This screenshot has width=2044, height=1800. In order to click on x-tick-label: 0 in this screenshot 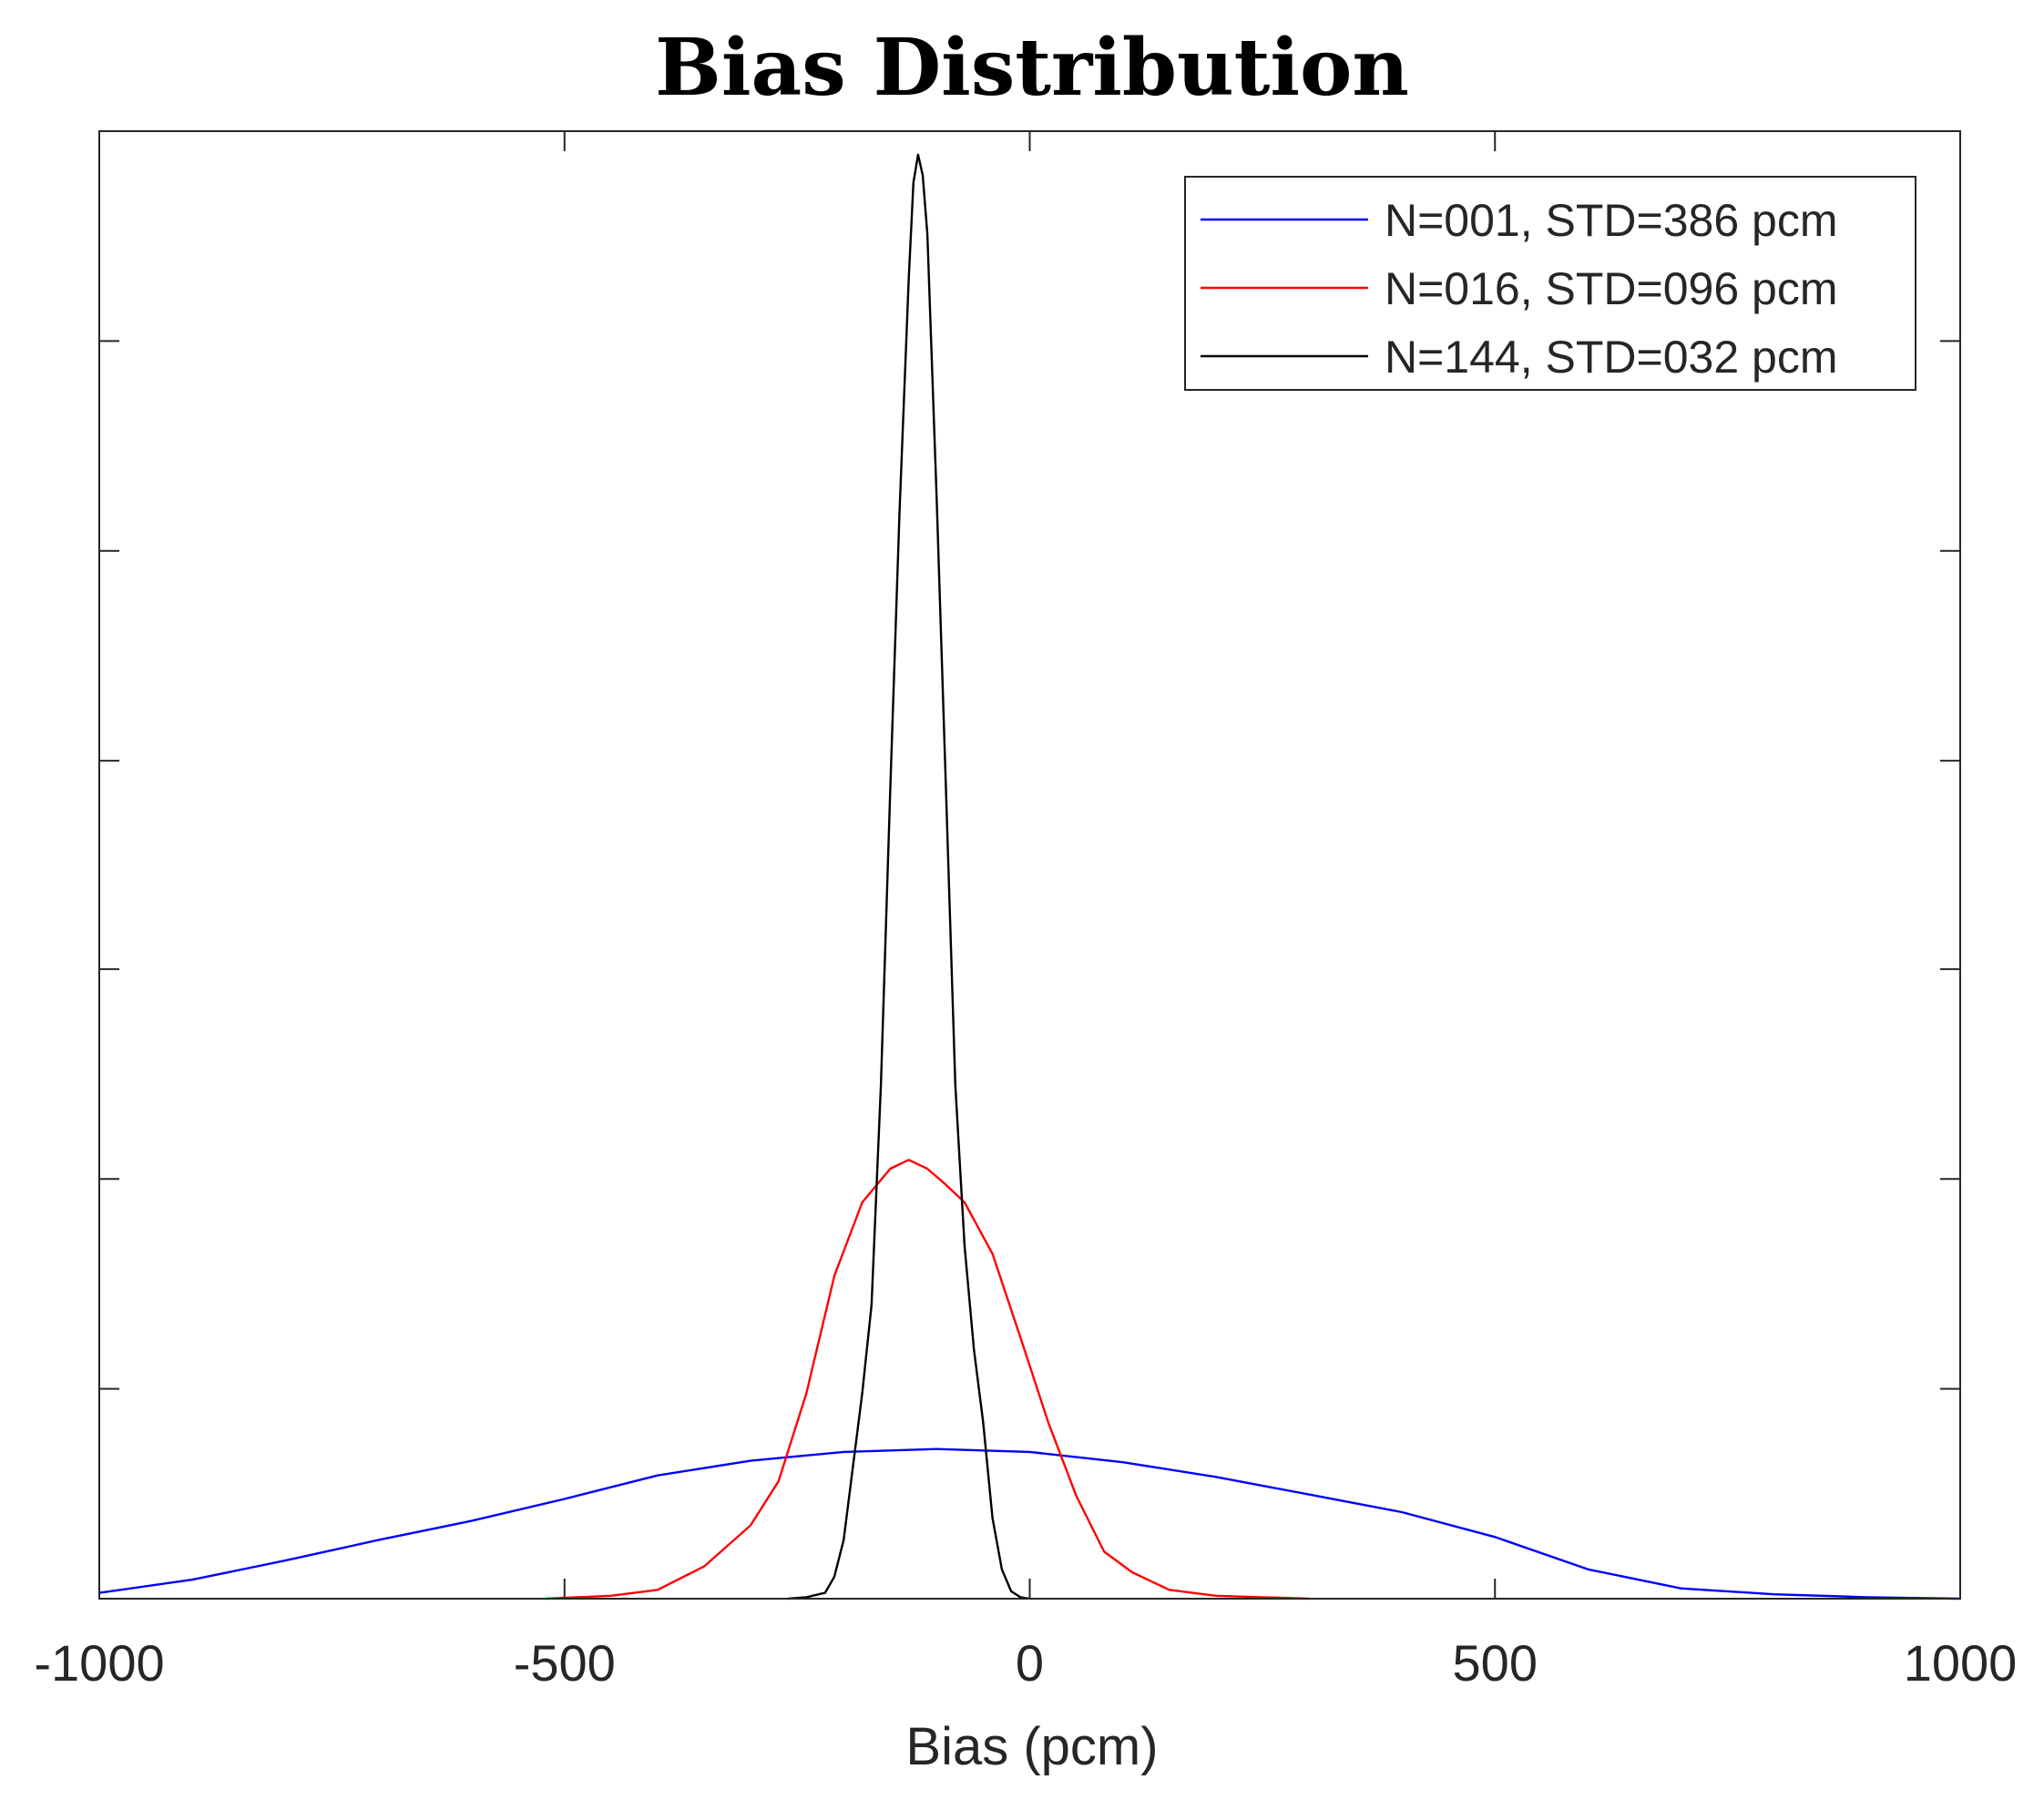, I will do `click(1030, 1663)`.